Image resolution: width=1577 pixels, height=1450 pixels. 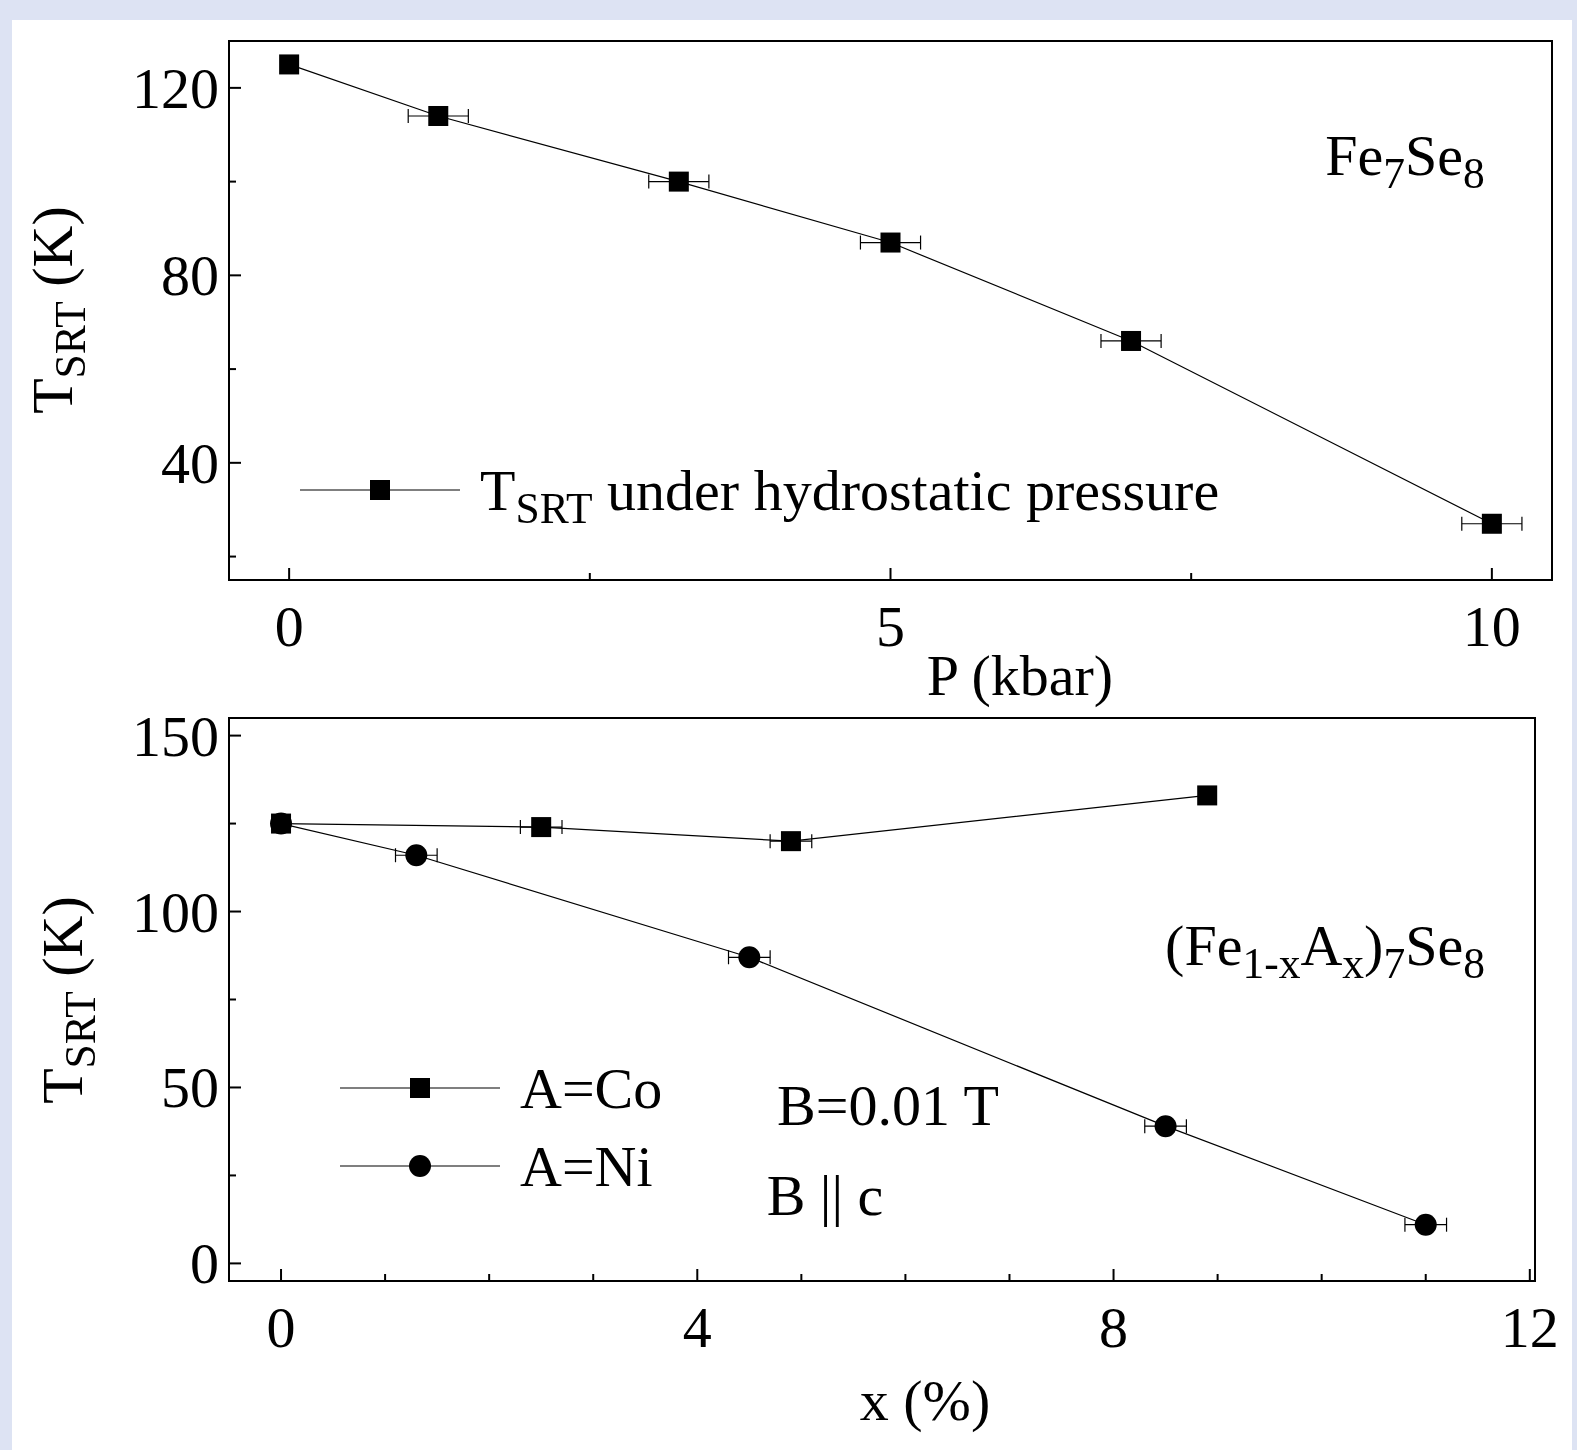 What do you see at coordinates (204, 1264) in the screenshot?
I see `y-tick-label: 0` at bounding box center [204, 1264].